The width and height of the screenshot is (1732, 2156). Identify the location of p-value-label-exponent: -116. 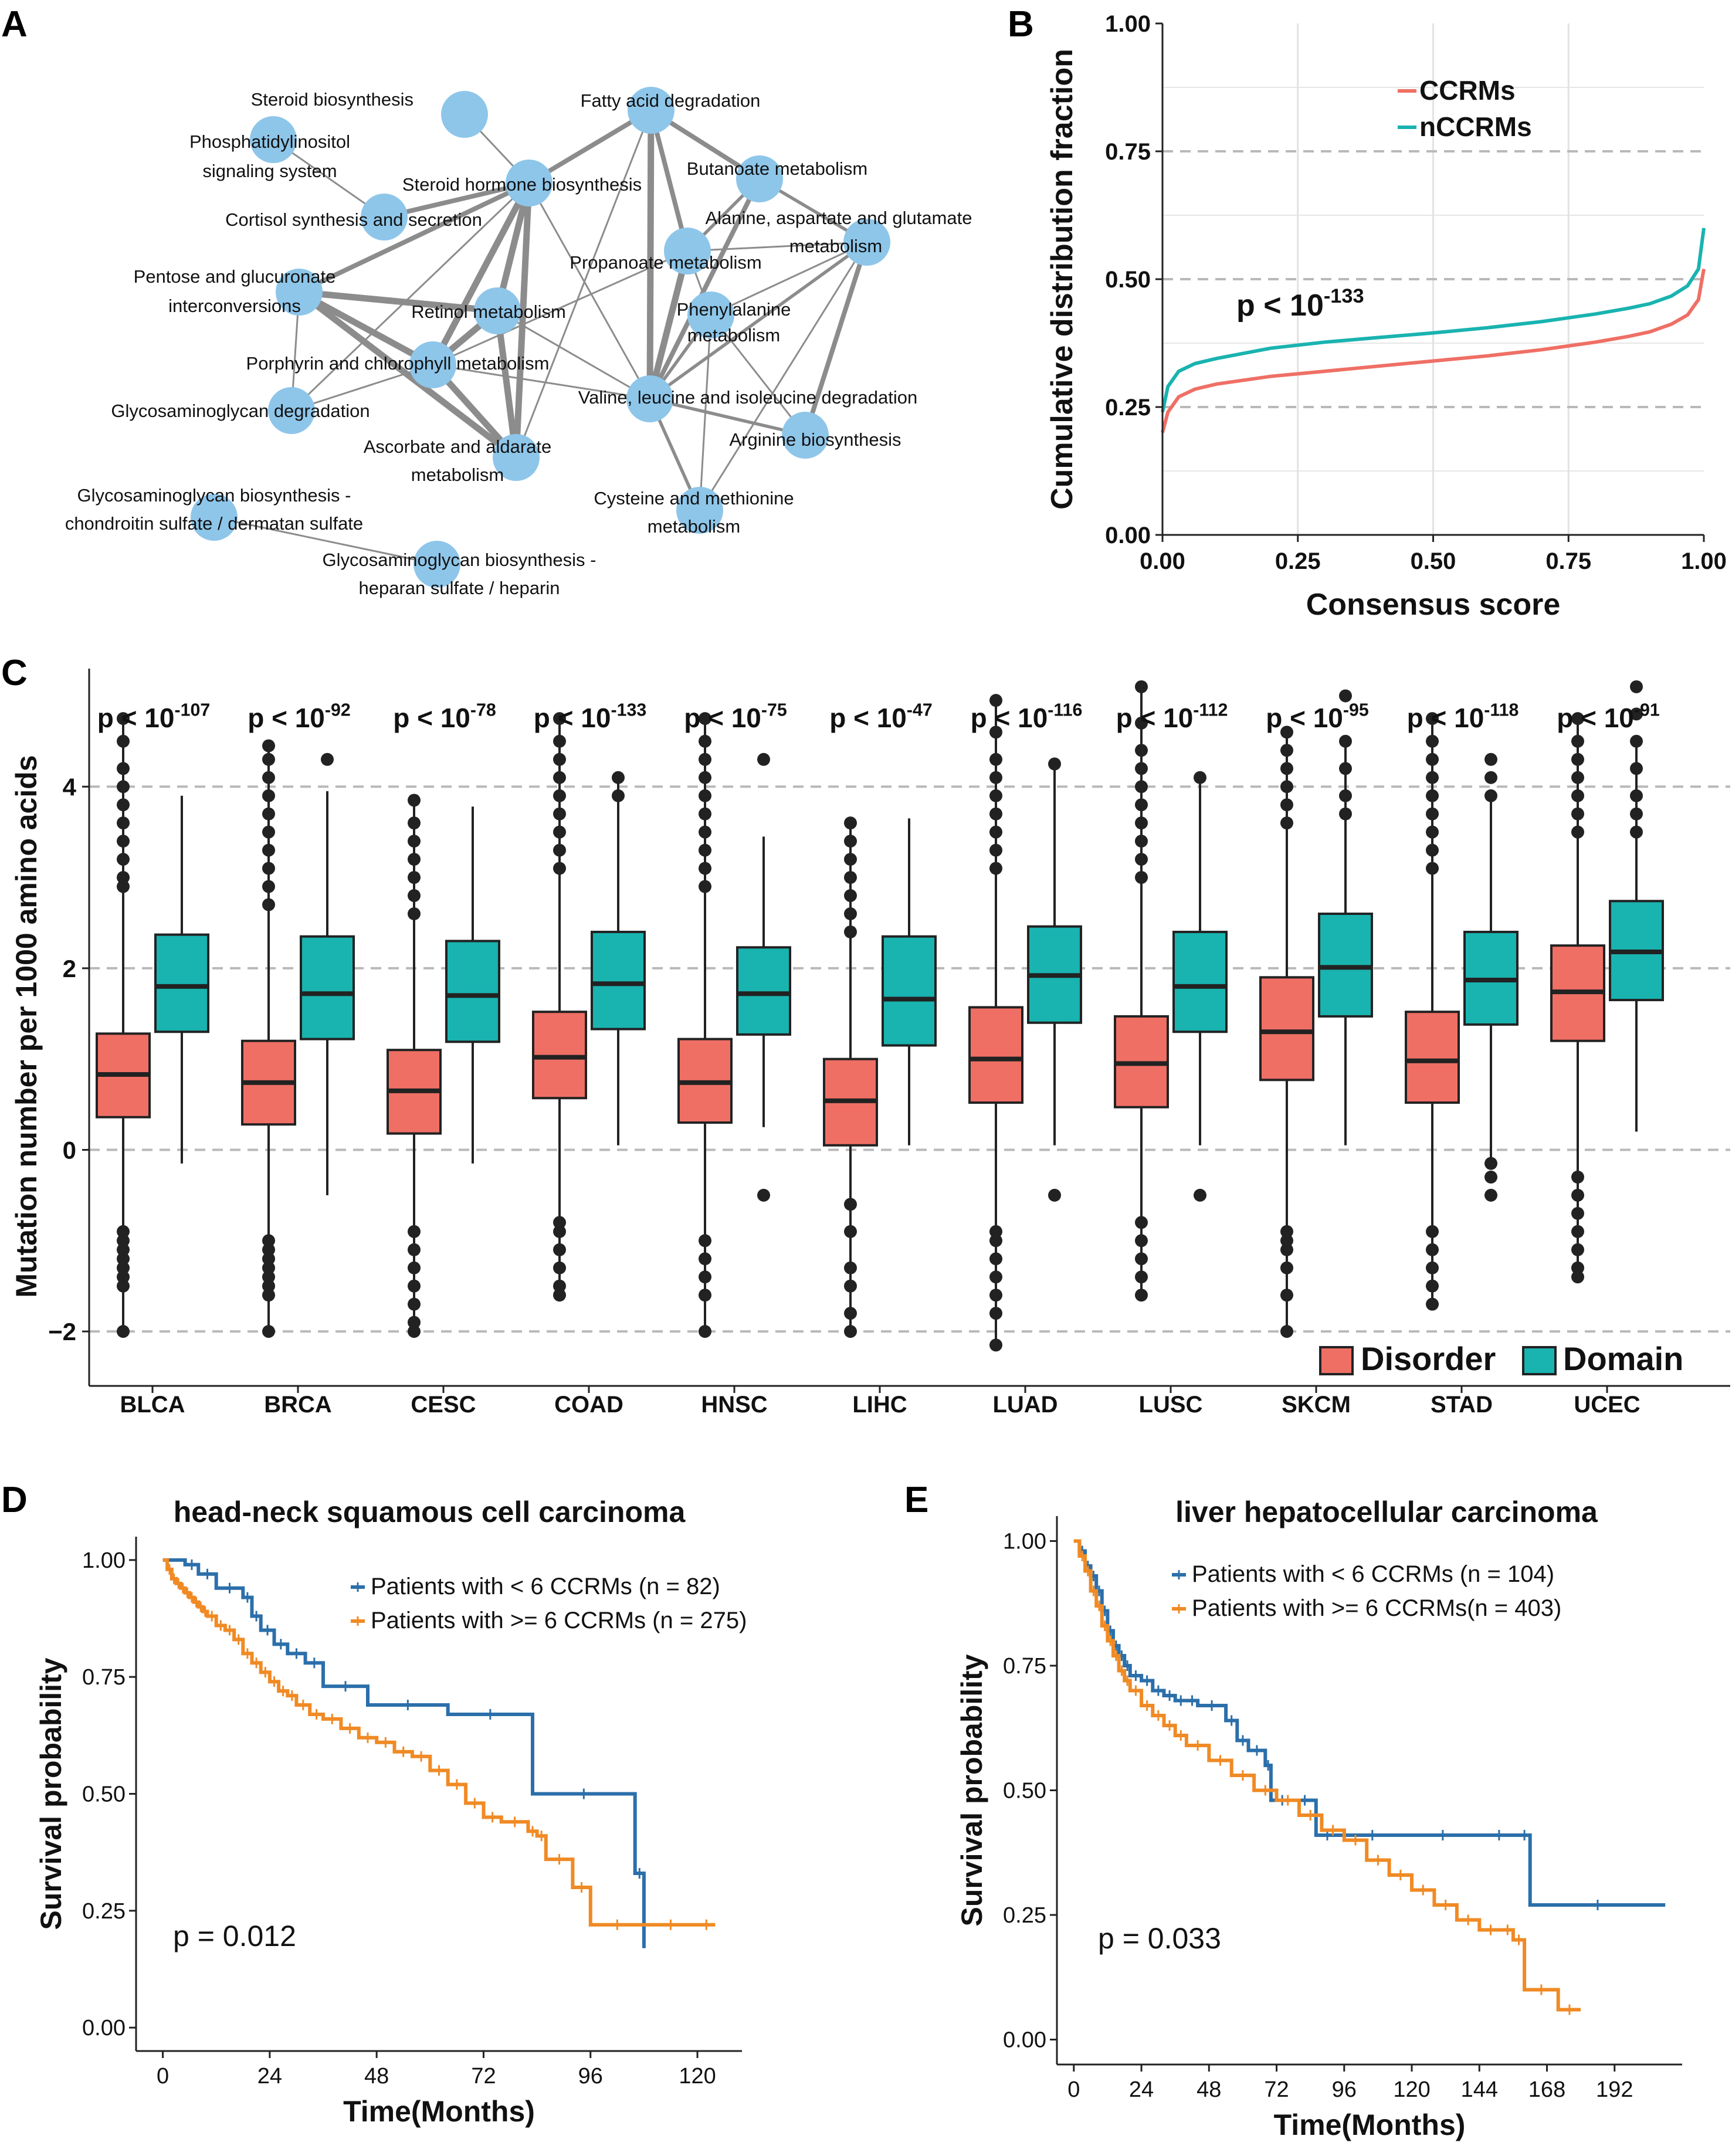
(1065, 710).